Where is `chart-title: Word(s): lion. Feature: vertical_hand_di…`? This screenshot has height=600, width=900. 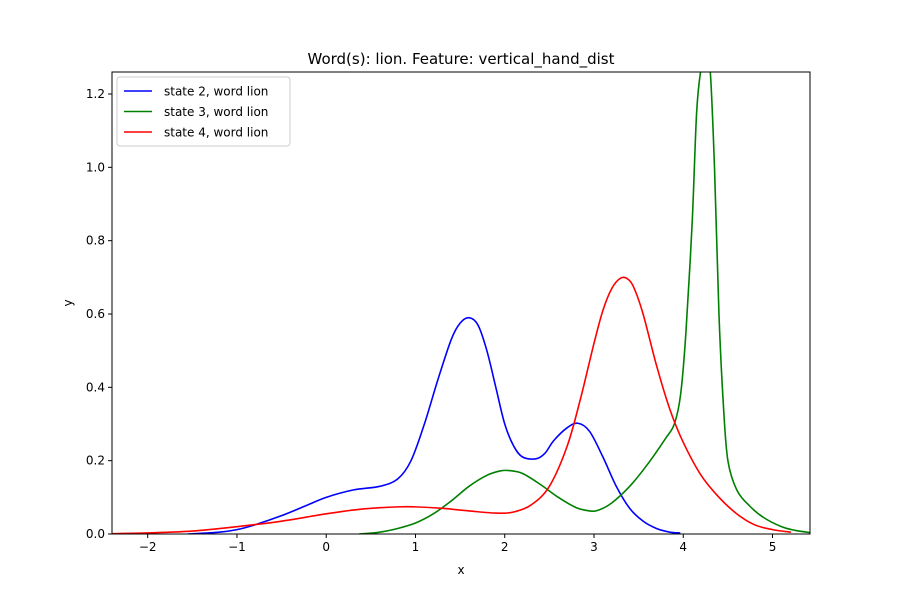
chart-title: Word(s): lion. Feature: vertical_hand_di… is located at coordinates (461, 59).